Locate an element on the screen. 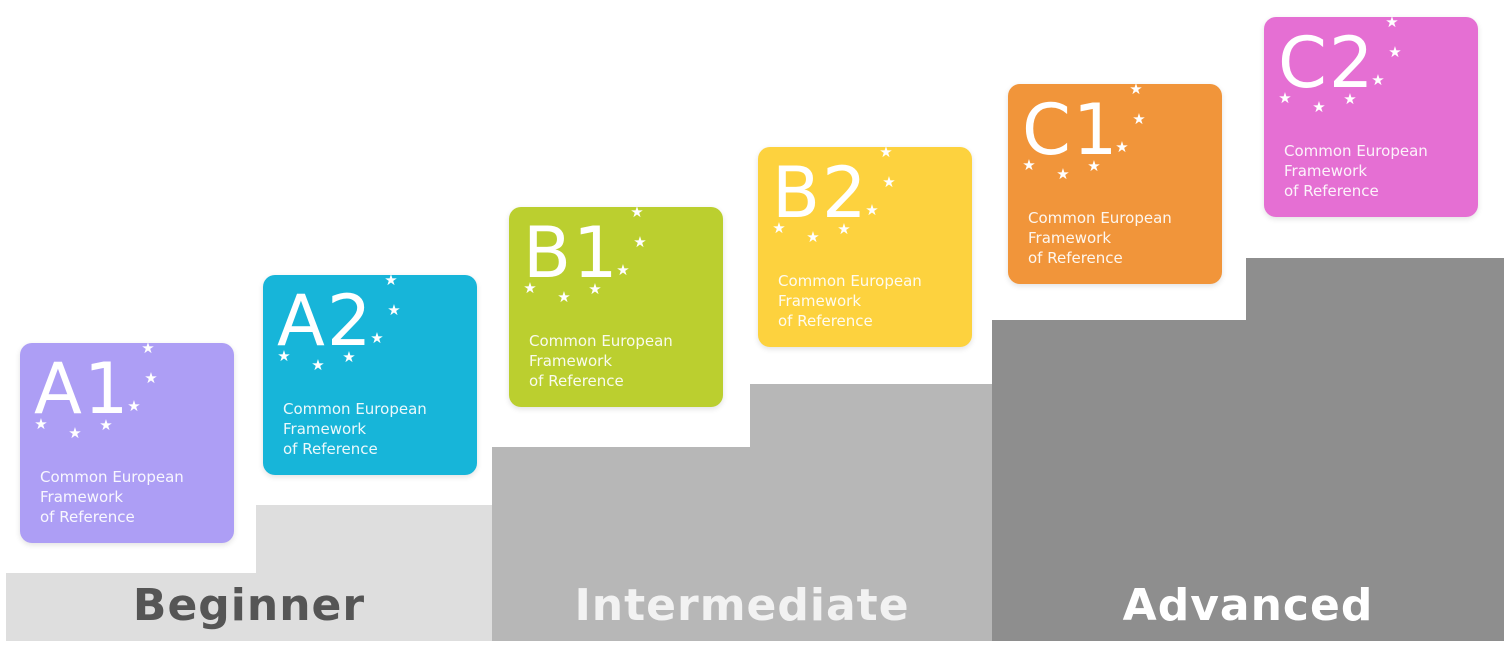 Image resolution: width=1510 pixels, height=656 pixels. band-label-intermediate: Intermediate is located at coordinates (742, 605).